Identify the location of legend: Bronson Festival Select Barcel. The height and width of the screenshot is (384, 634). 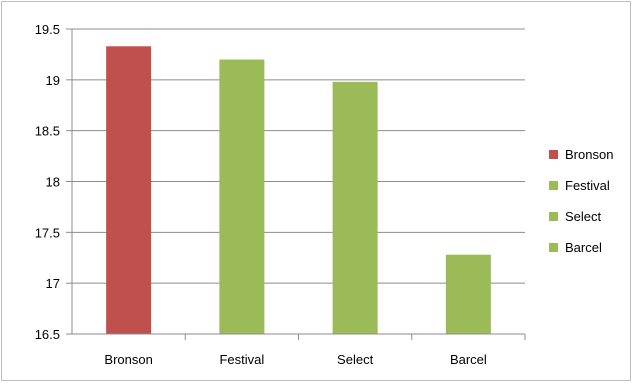
(581, 201).